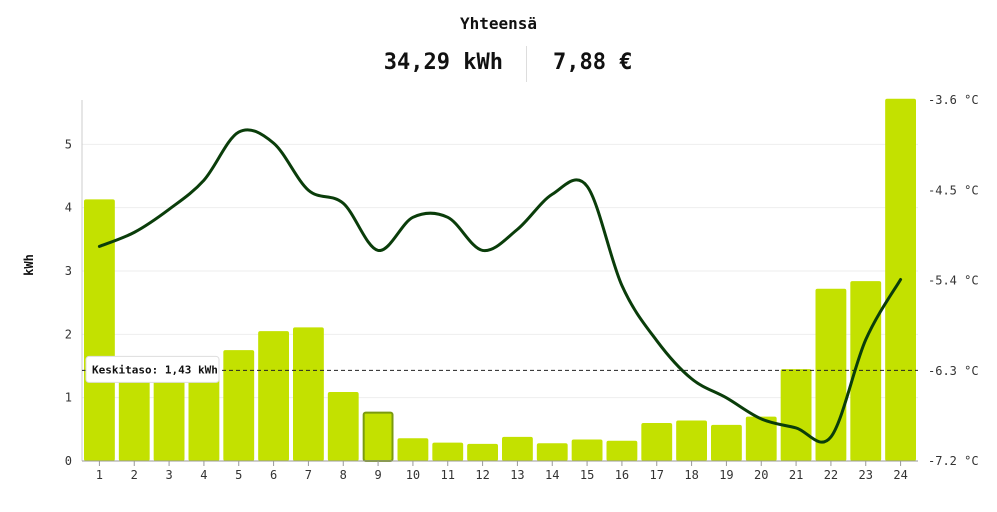 This screenshot has width=997, height=512. I want to click on x-tick-label: 21, so click(796, 475).